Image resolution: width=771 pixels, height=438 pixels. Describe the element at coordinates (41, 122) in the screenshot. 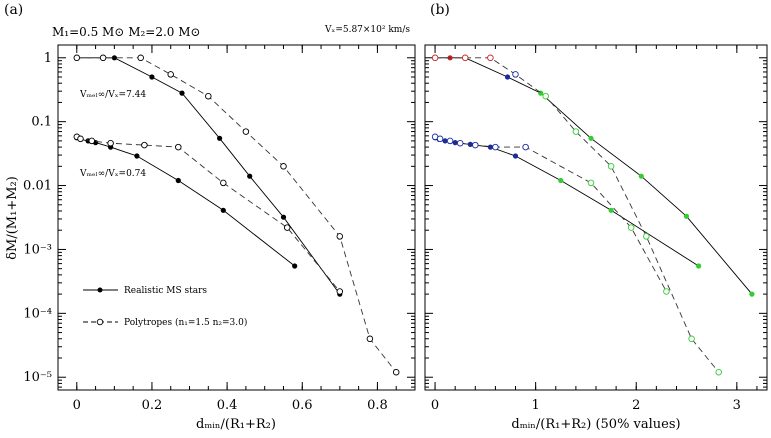

I see `ytick-label-1: 0.1` at that location.